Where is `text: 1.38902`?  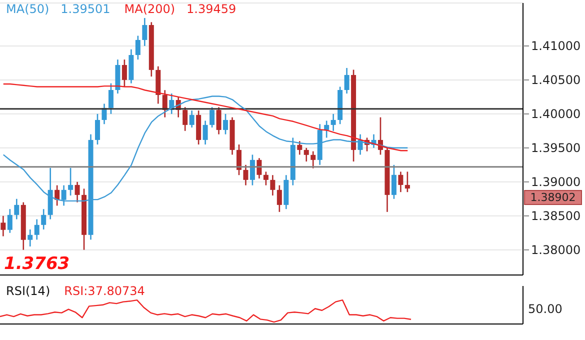 text: 1.38902 is located at coordinates (553, 198).